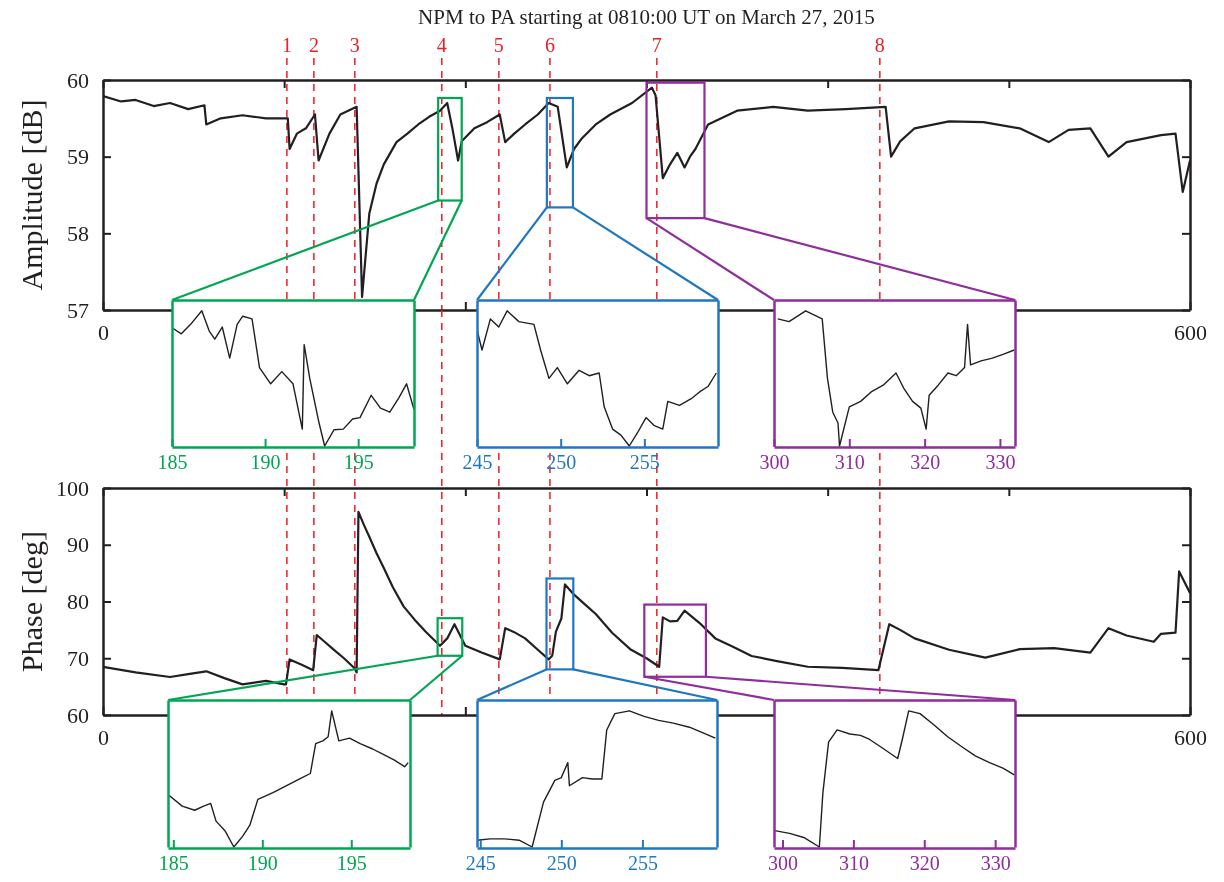 This screenshot has height=882, width=1224. Describe the element at coordinates (31, 195) in the screenshot. I see `y-axis-title: Amplitude [dB]` at that location.